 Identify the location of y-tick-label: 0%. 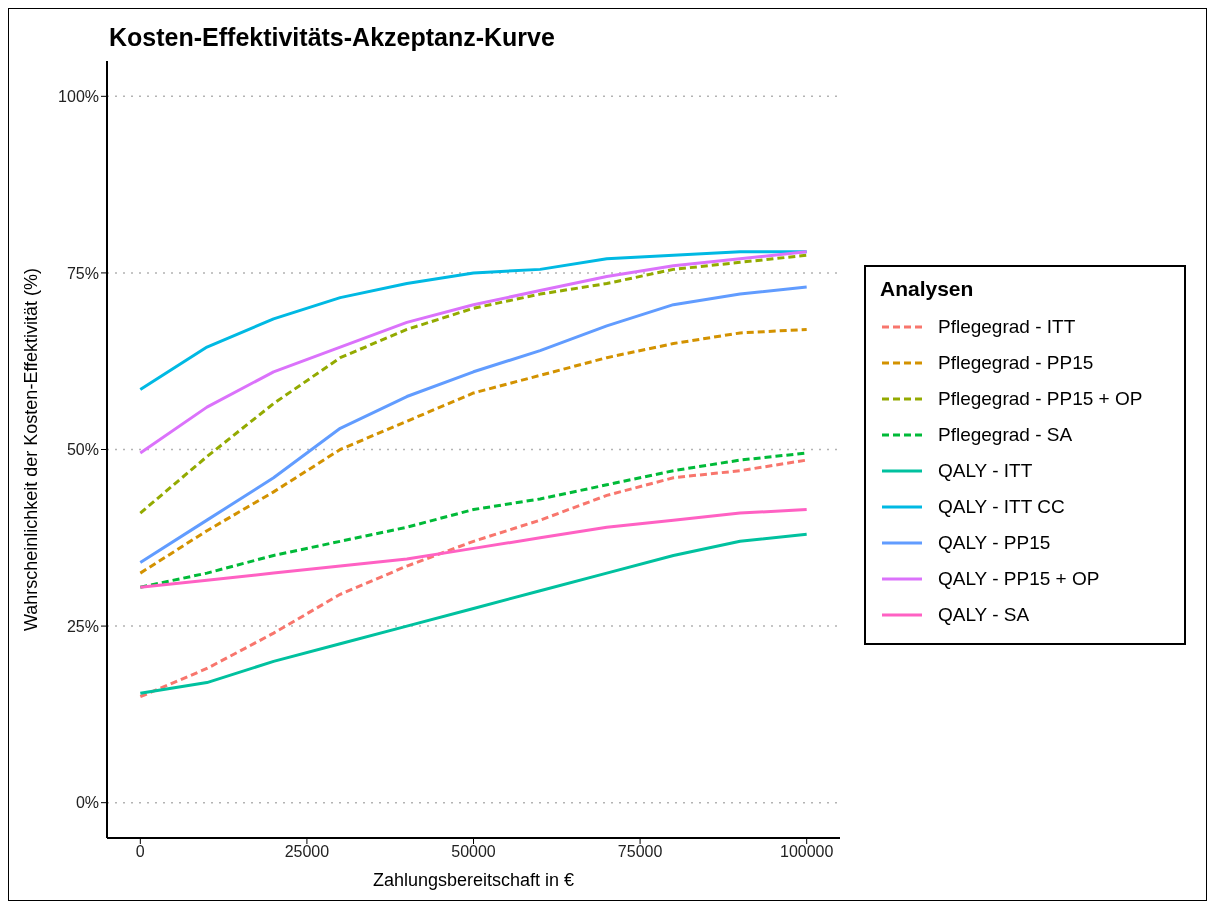
(87, 803).